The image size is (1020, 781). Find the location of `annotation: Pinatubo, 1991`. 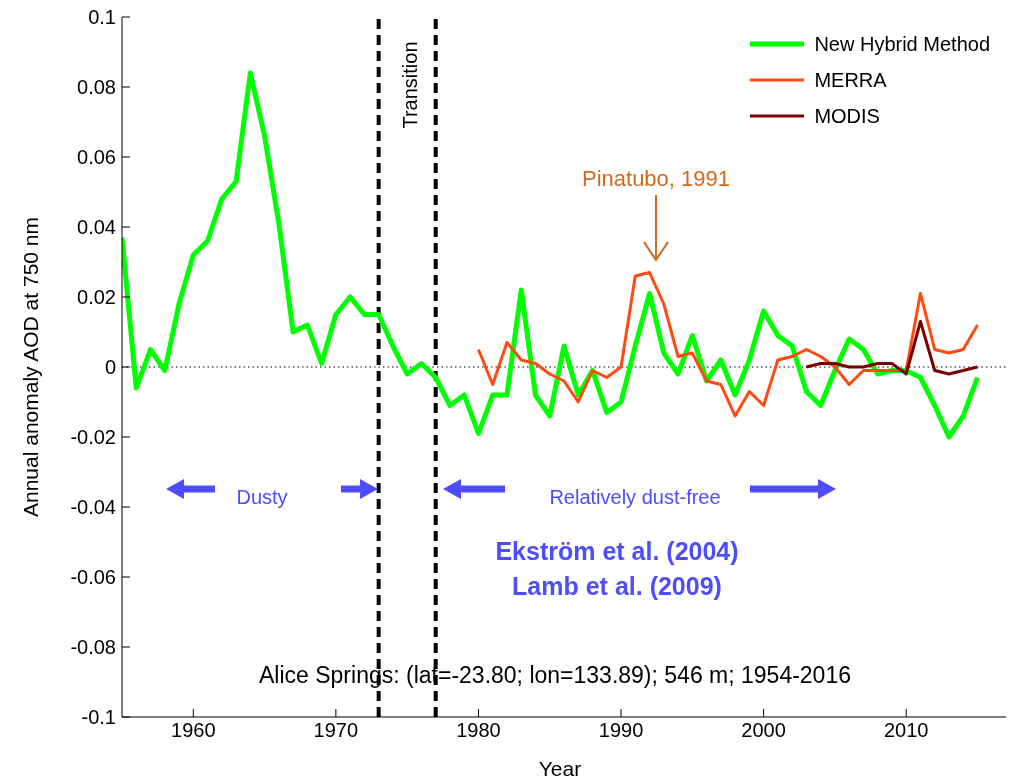

annotation: Pinatubo, 1991 is located at coordinates (656, 178).